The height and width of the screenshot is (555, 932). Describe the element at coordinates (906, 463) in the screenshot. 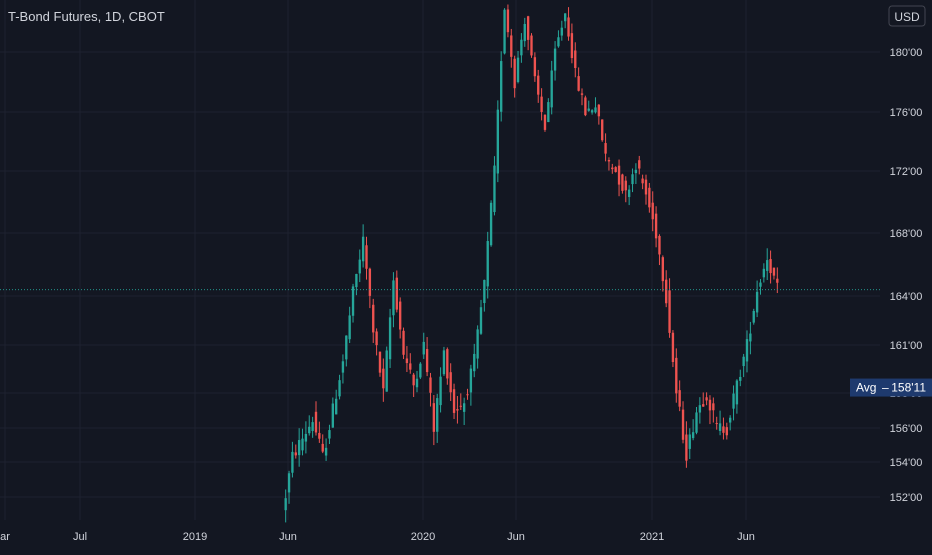

I see `y-tick-label: 154'00` at that location.